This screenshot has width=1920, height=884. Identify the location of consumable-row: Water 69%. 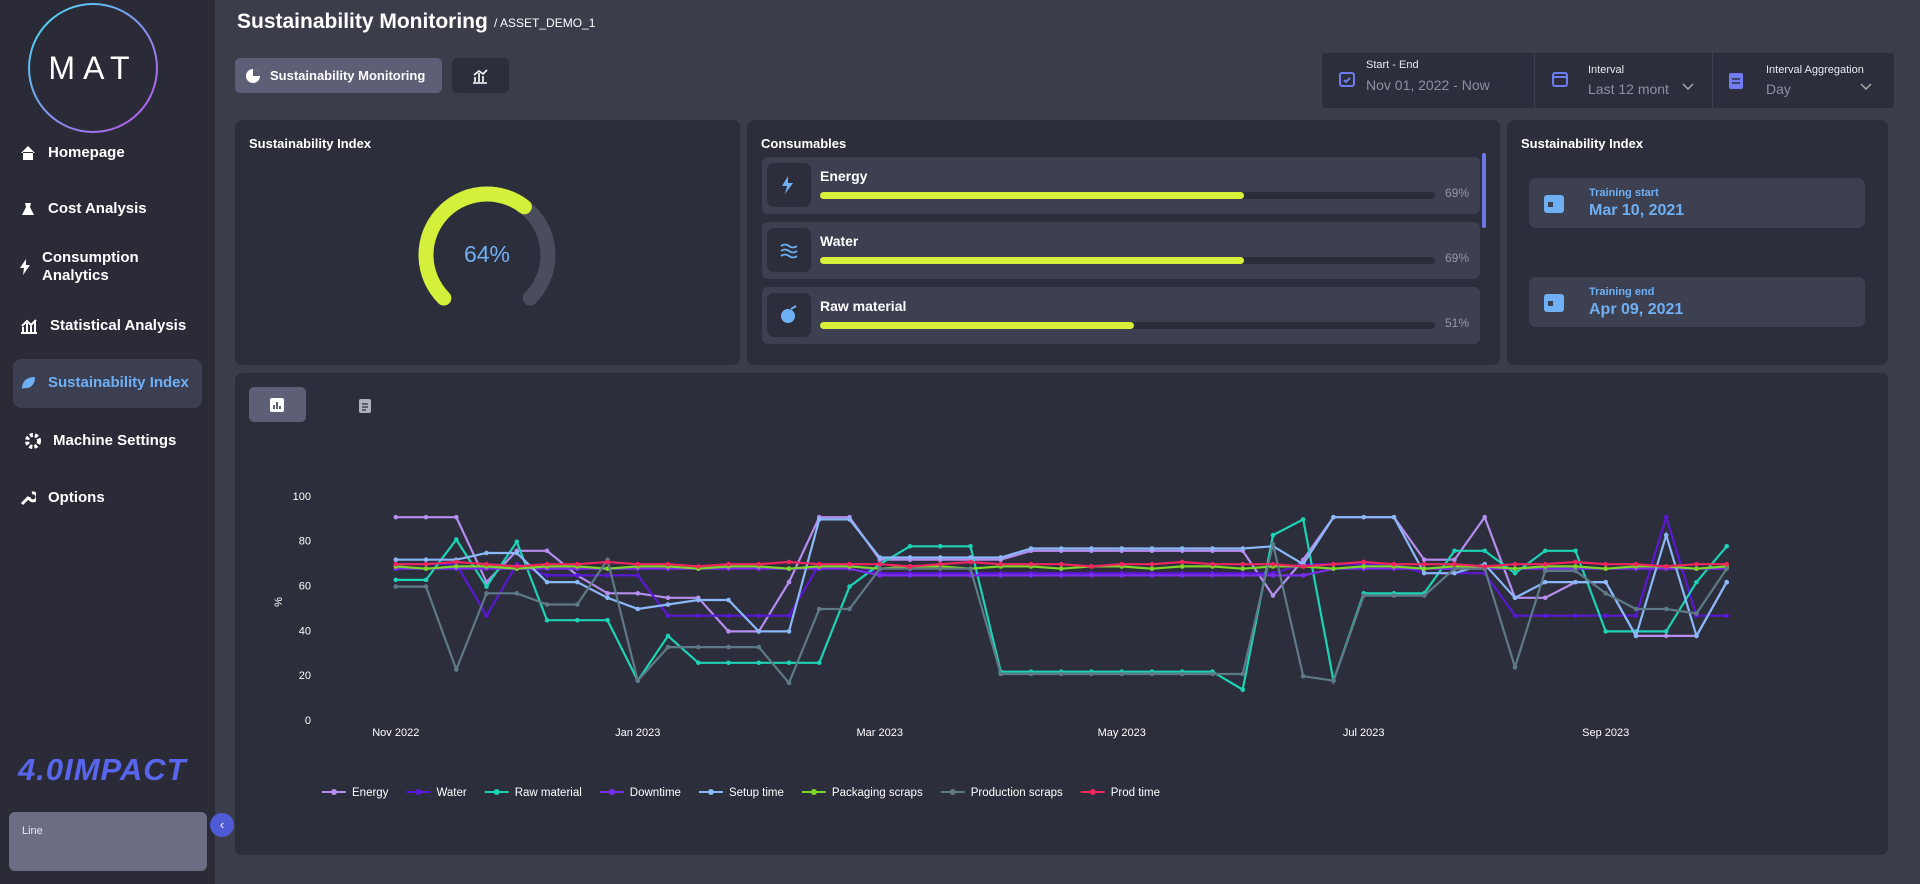
(1121, 250).